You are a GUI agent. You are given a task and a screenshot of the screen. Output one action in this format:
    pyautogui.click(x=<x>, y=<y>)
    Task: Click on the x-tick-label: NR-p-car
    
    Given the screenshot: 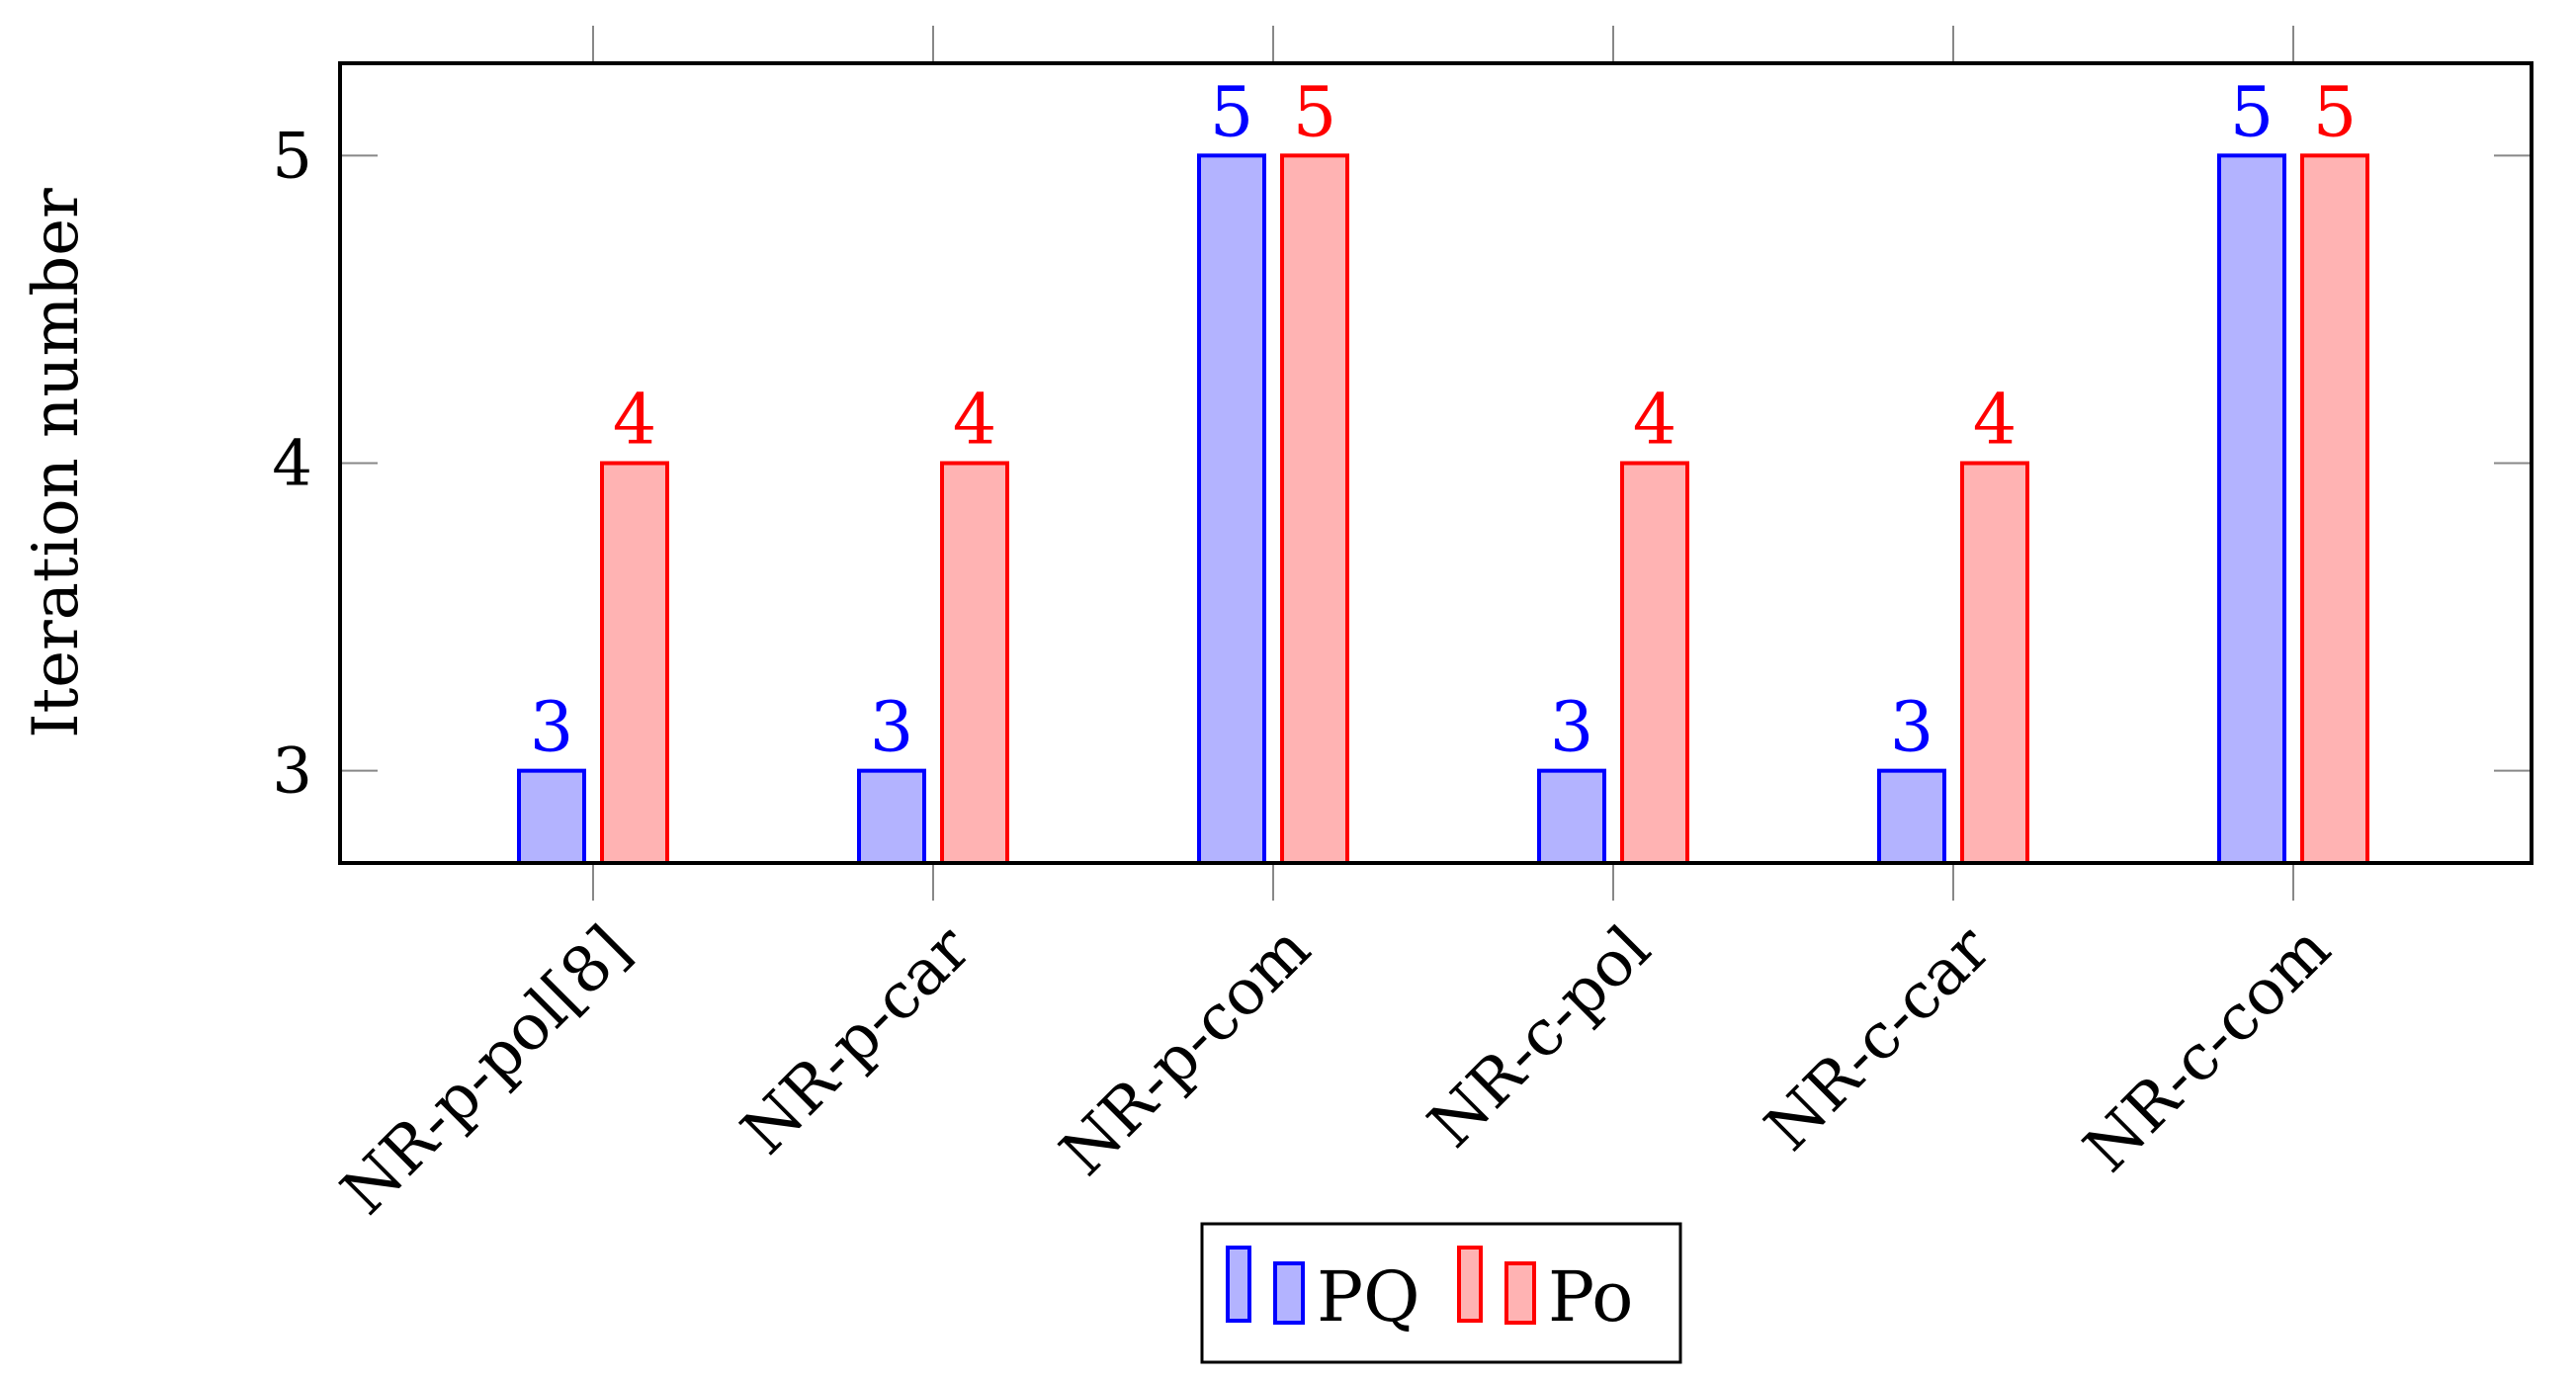 What is the action you would take?
    pyautogui.click(x=857, y=1040)
    